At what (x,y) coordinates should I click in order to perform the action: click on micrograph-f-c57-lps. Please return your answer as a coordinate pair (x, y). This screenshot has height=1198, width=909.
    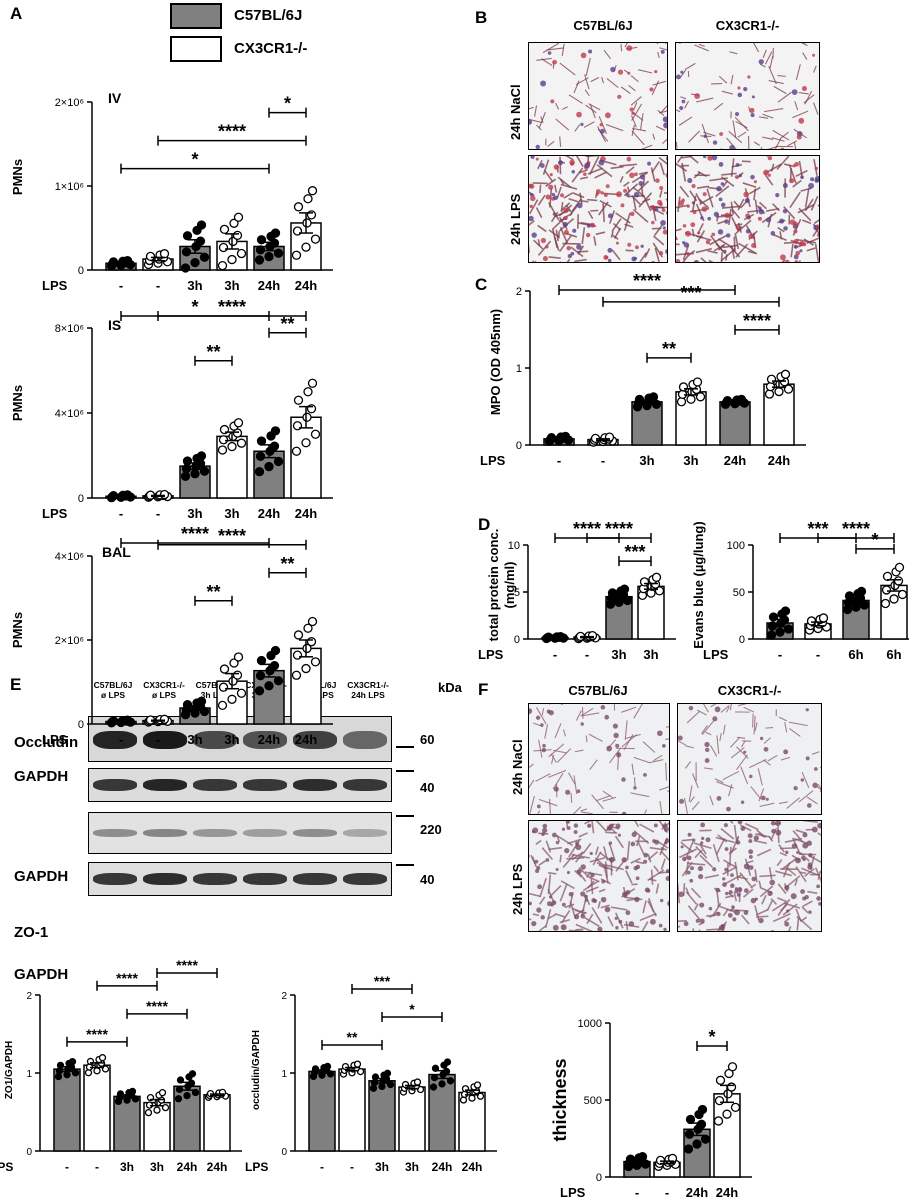
    Looking at the image, I should click on (599, 876).